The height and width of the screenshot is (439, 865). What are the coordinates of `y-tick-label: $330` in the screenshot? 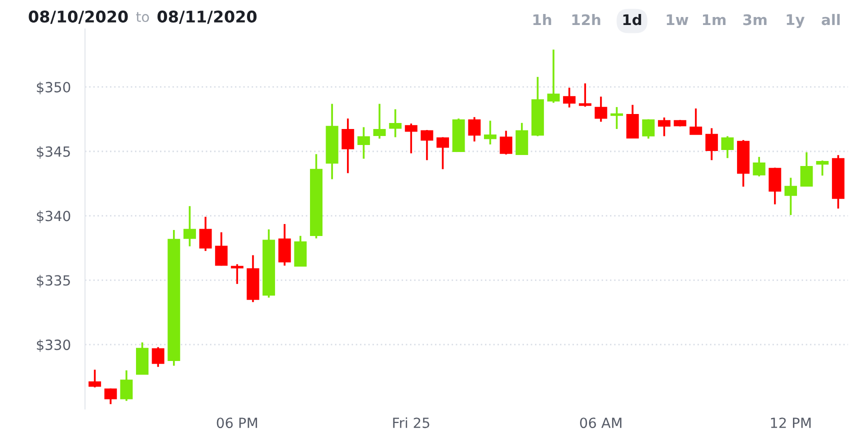 It's located at (53, 345).